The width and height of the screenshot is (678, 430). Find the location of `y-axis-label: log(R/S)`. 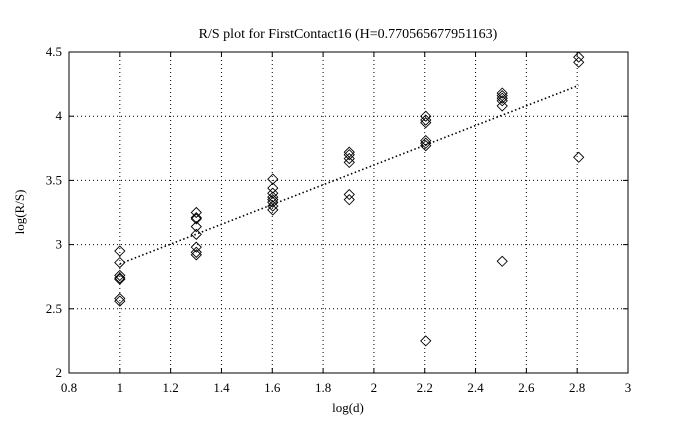

y-axis-label: log(R/S) is located at coordinates (19, 212).